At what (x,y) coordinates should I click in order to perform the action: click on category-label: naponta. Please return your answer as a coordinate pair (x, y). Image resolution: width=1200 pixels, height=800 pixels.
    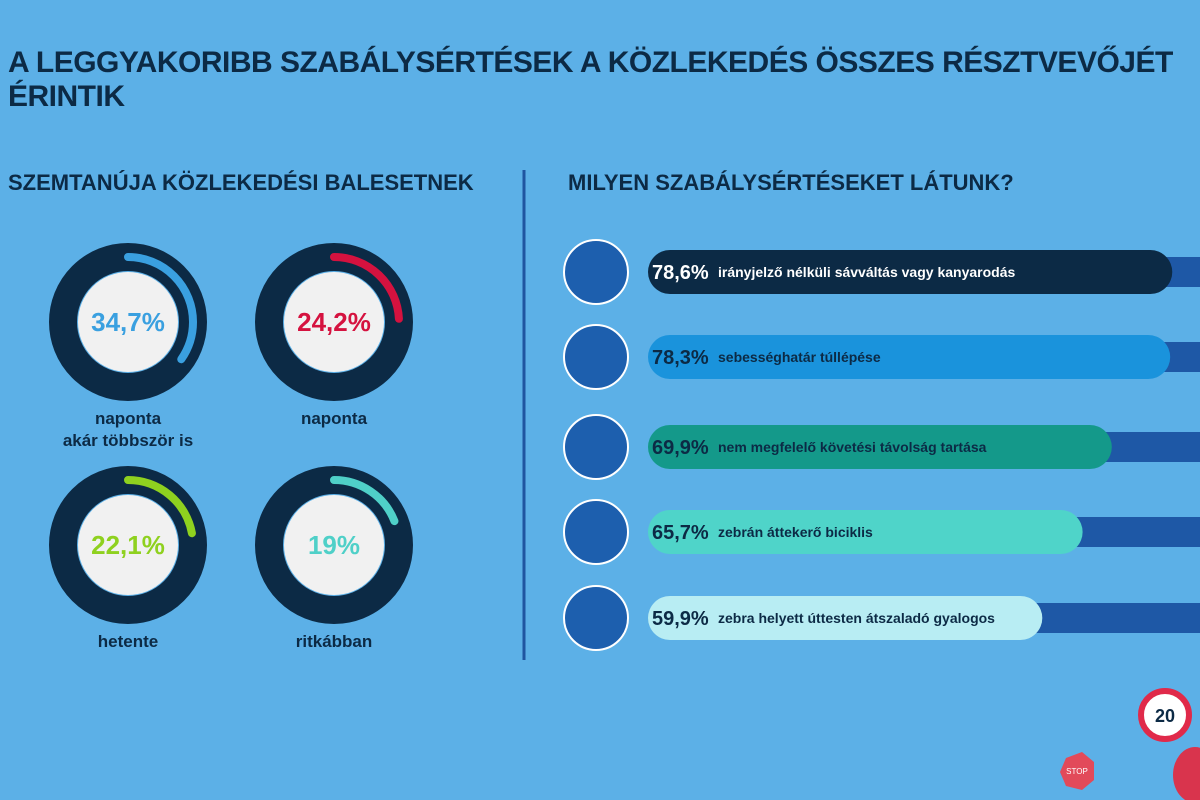
    Looking at the image, I should click on (334, 418).